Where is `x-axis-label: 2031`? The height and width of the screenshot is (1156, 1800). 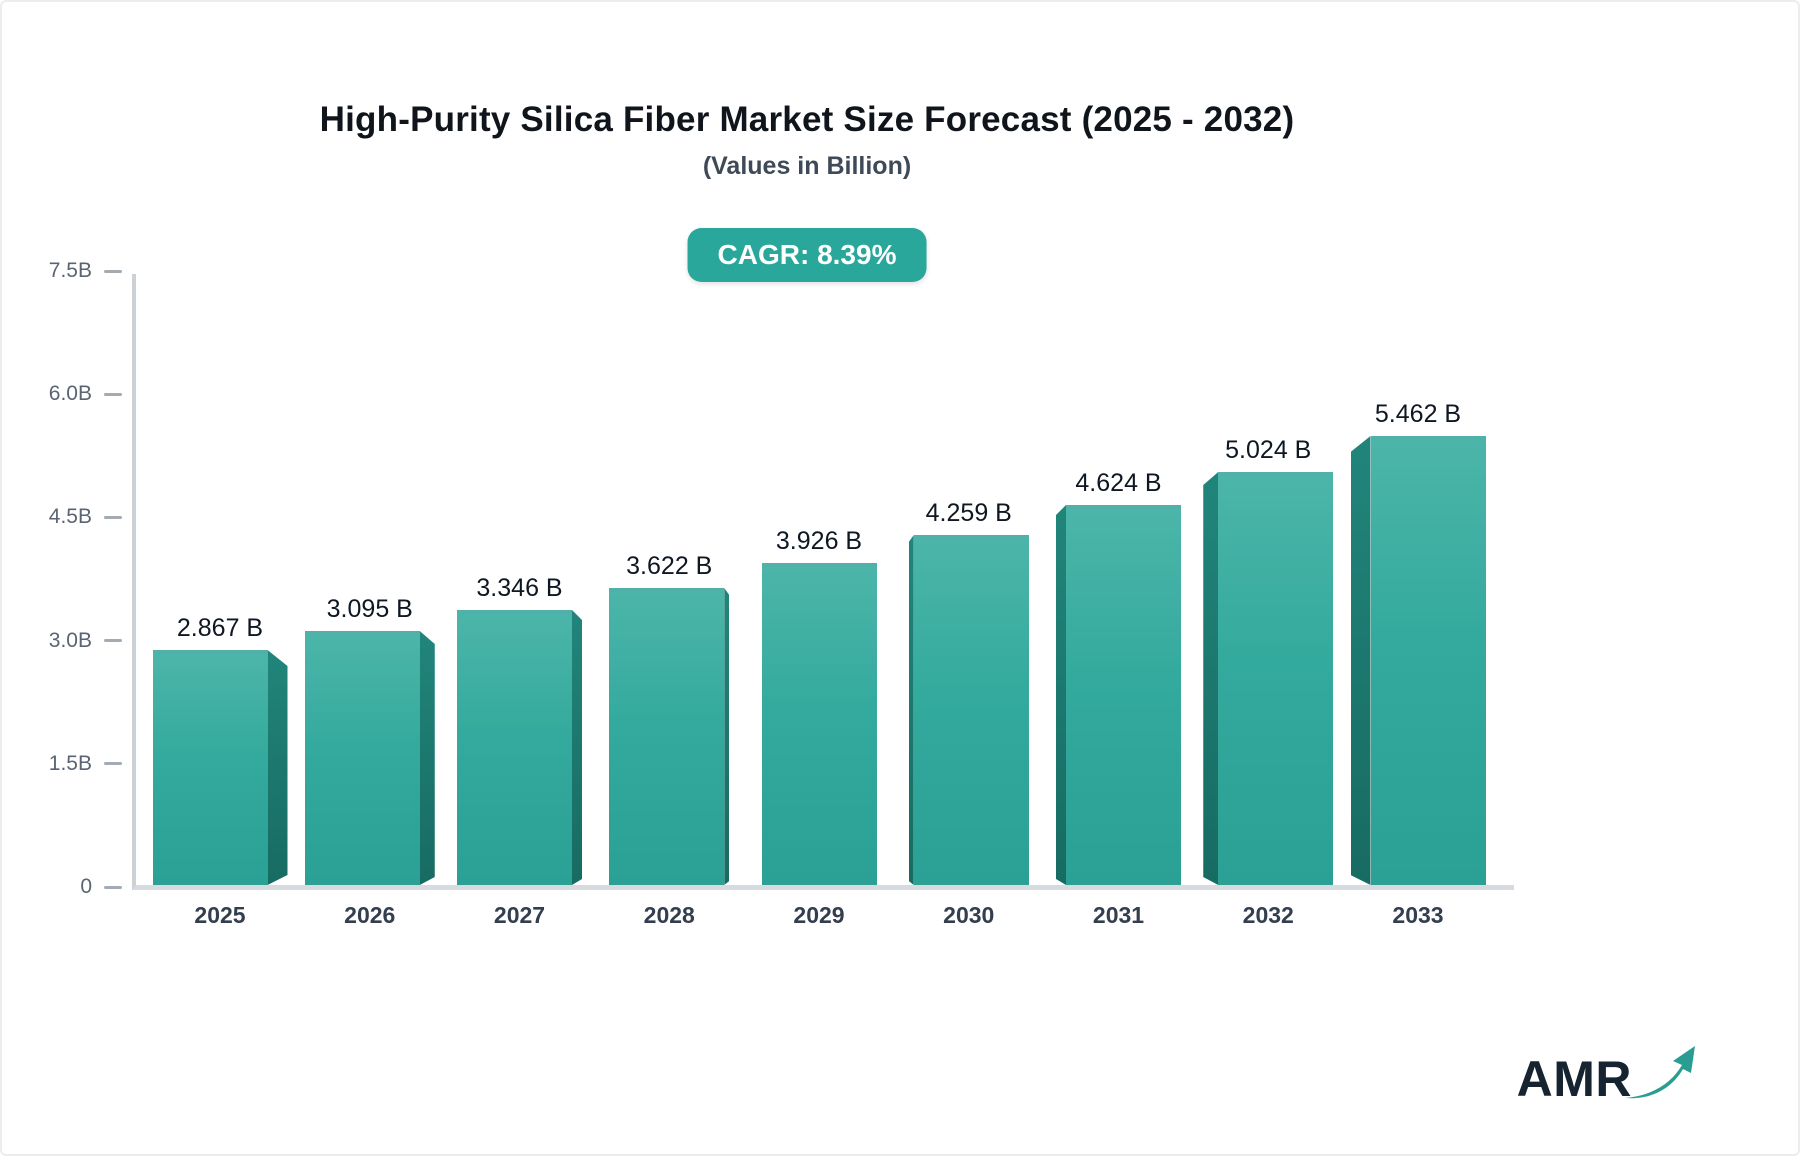 x-axis-label: 2031 is located at coordinates (1118, 915).